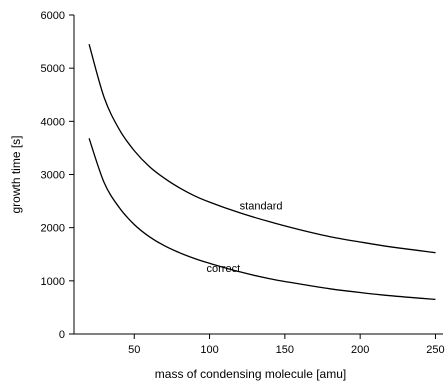 This screenshot has height=387, width=448. I want to click on x-tick-label: 50, so click(134, 350).